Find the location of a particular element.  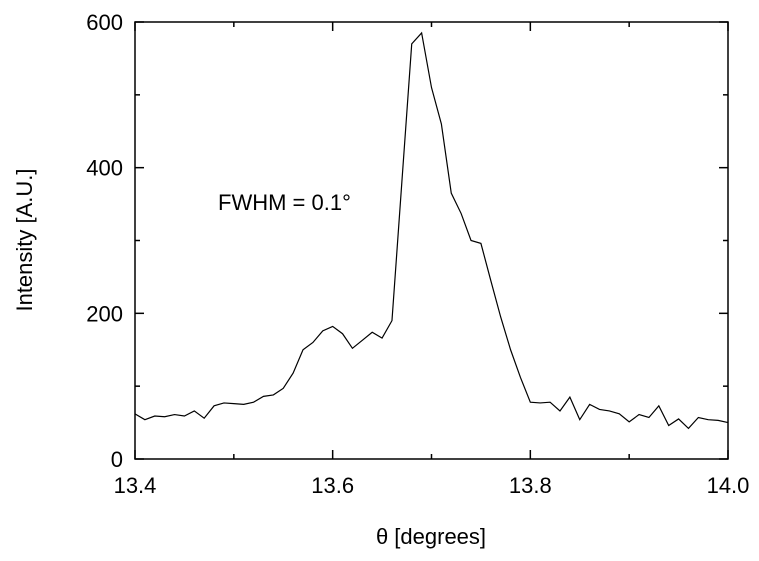

x-tick-label: 13.8 is located at coordinates (530, 485).